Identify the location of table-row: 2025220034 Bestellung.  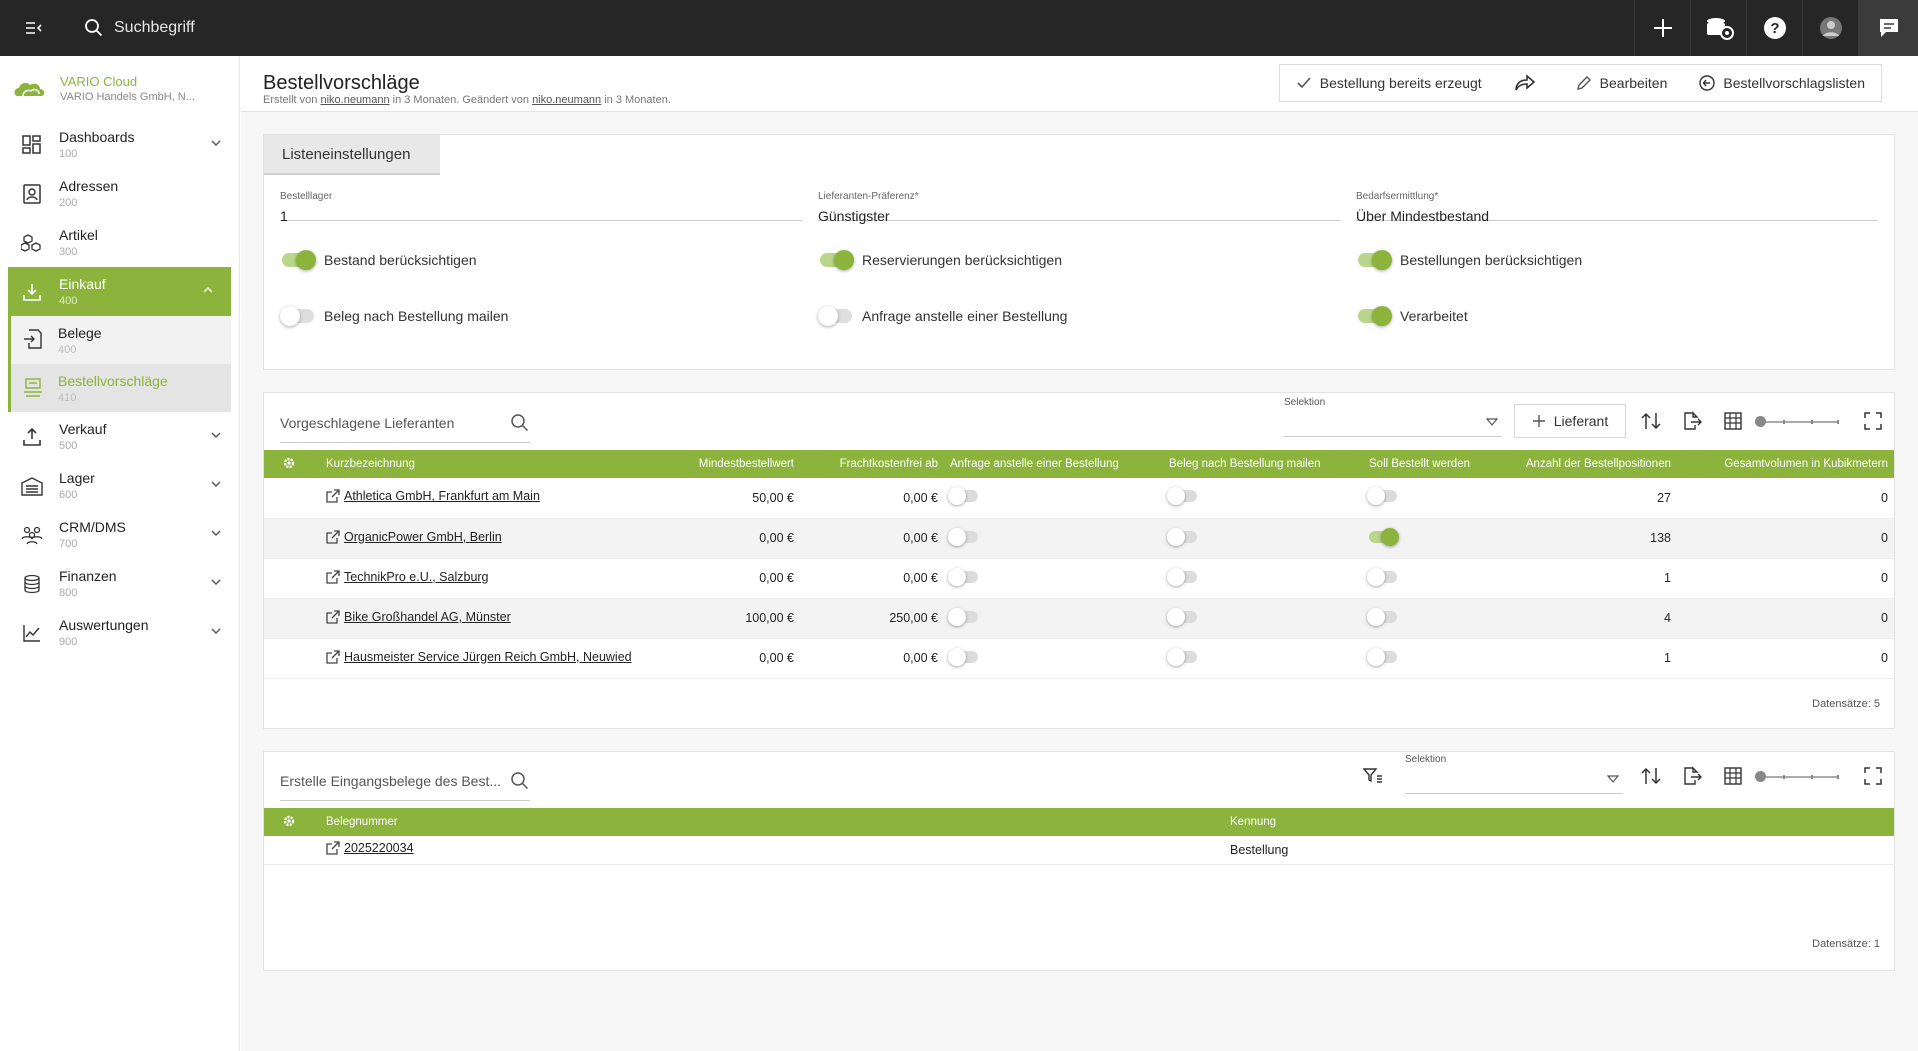
(1079, 850).